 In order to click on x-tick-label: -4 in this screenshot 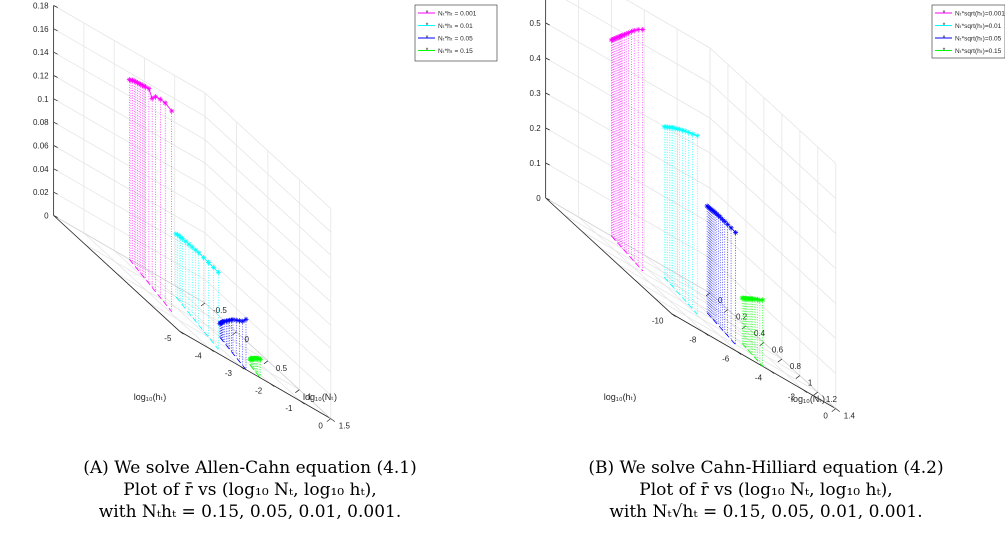, I will do `click(759, 378)`.